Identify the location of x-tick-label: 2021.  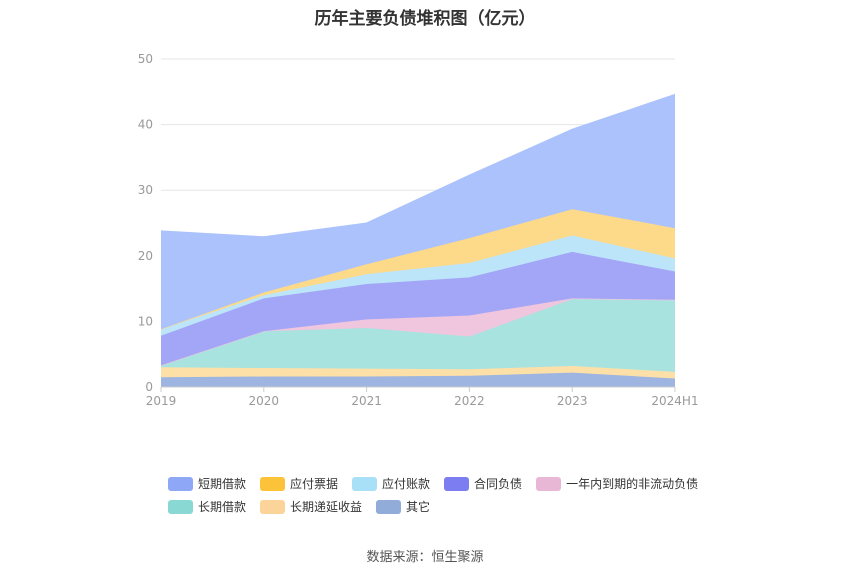
(366, 401).